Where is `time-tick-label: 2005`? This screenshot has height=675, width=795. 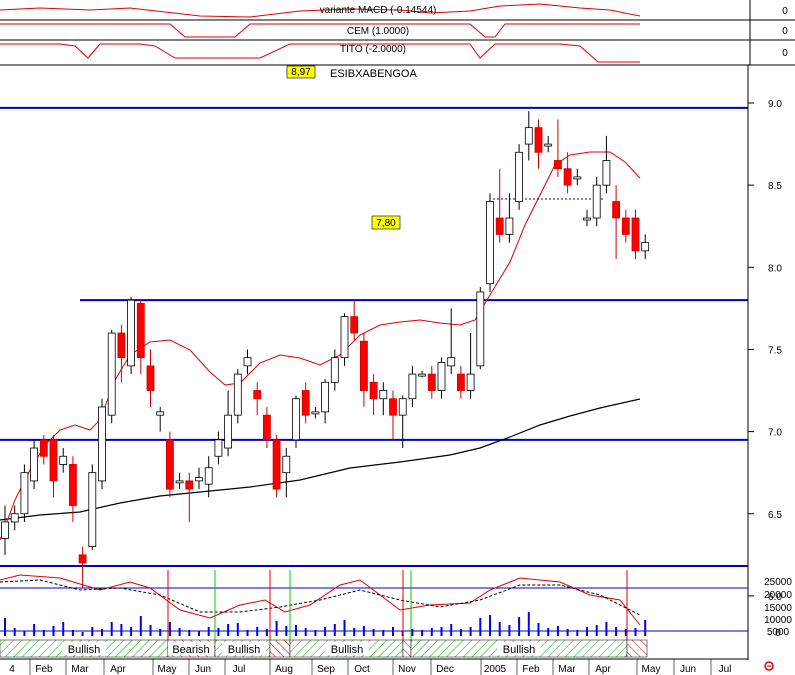
time-tick-label: 2005 is located at coordinates (495, 669).